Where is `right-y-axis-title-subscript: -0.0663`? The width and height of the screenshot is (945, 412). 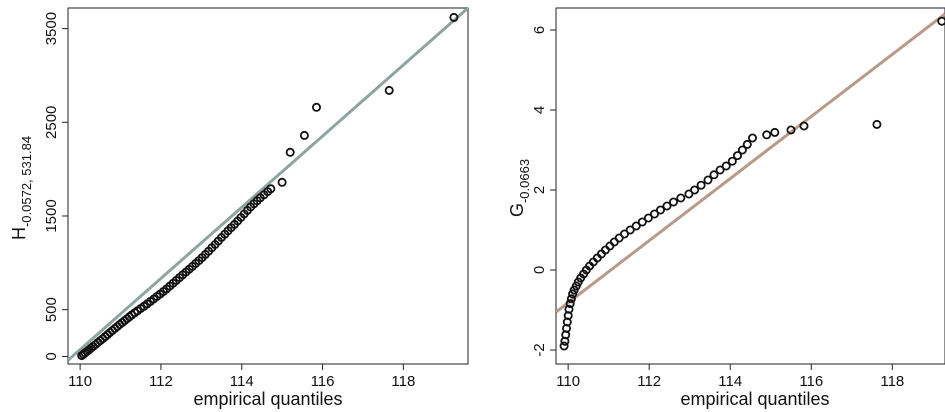 right-y-axis-title-subscript: -0.0663 is located at coordinates (524, 181).